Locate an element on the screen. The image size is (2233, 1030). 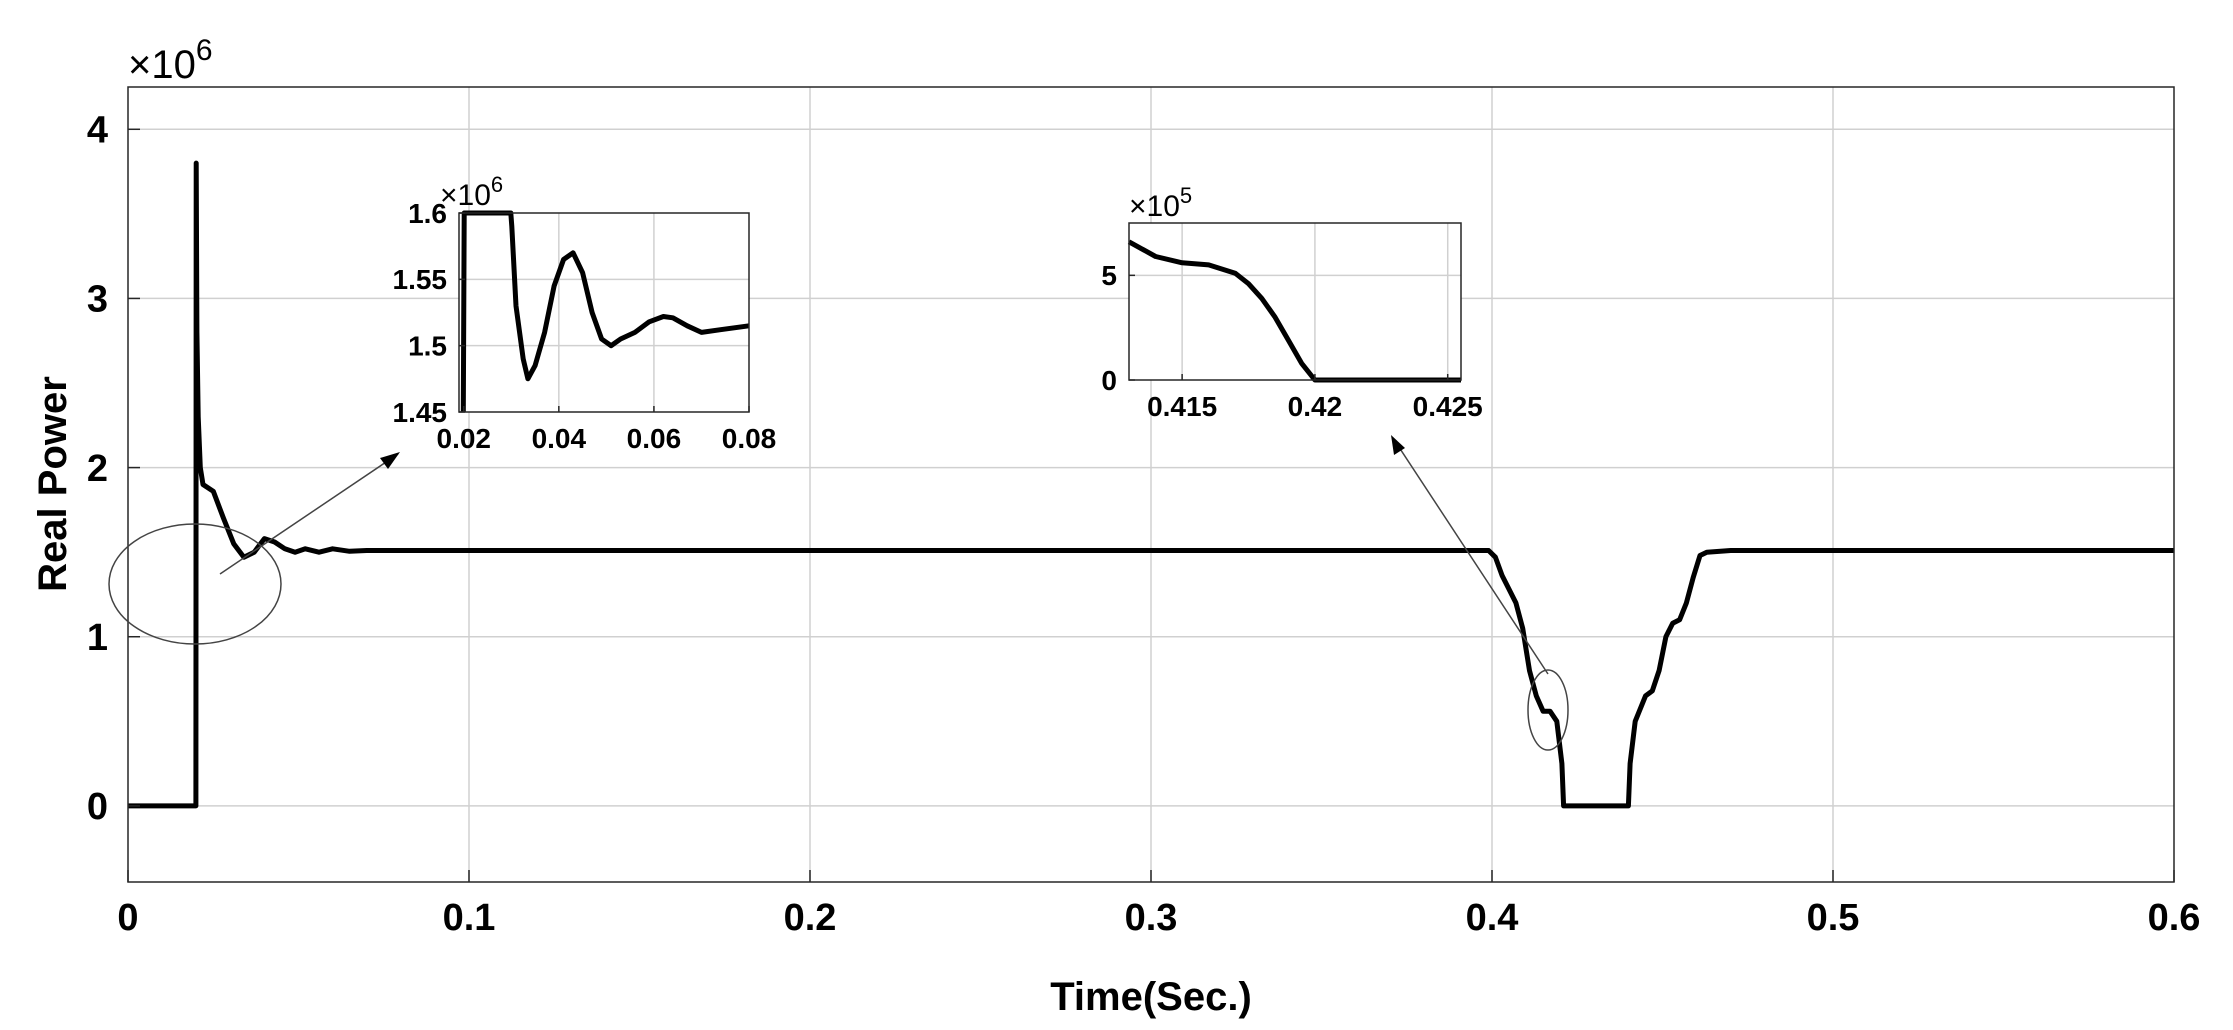
insetL-x-tick-label: 0.04 is located at coordinates (559, 438).